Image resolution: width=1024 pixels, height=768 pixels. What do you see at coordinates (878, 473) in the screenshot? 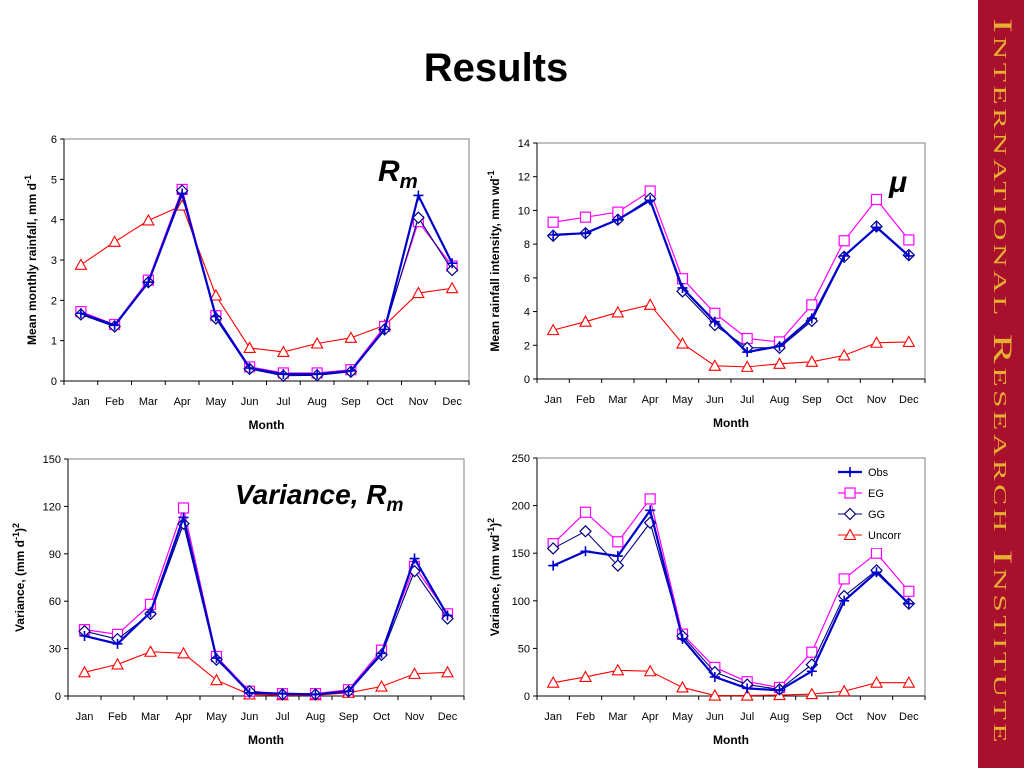
I see `legend-label-obs: Obs` at bounding box center [878, 473].